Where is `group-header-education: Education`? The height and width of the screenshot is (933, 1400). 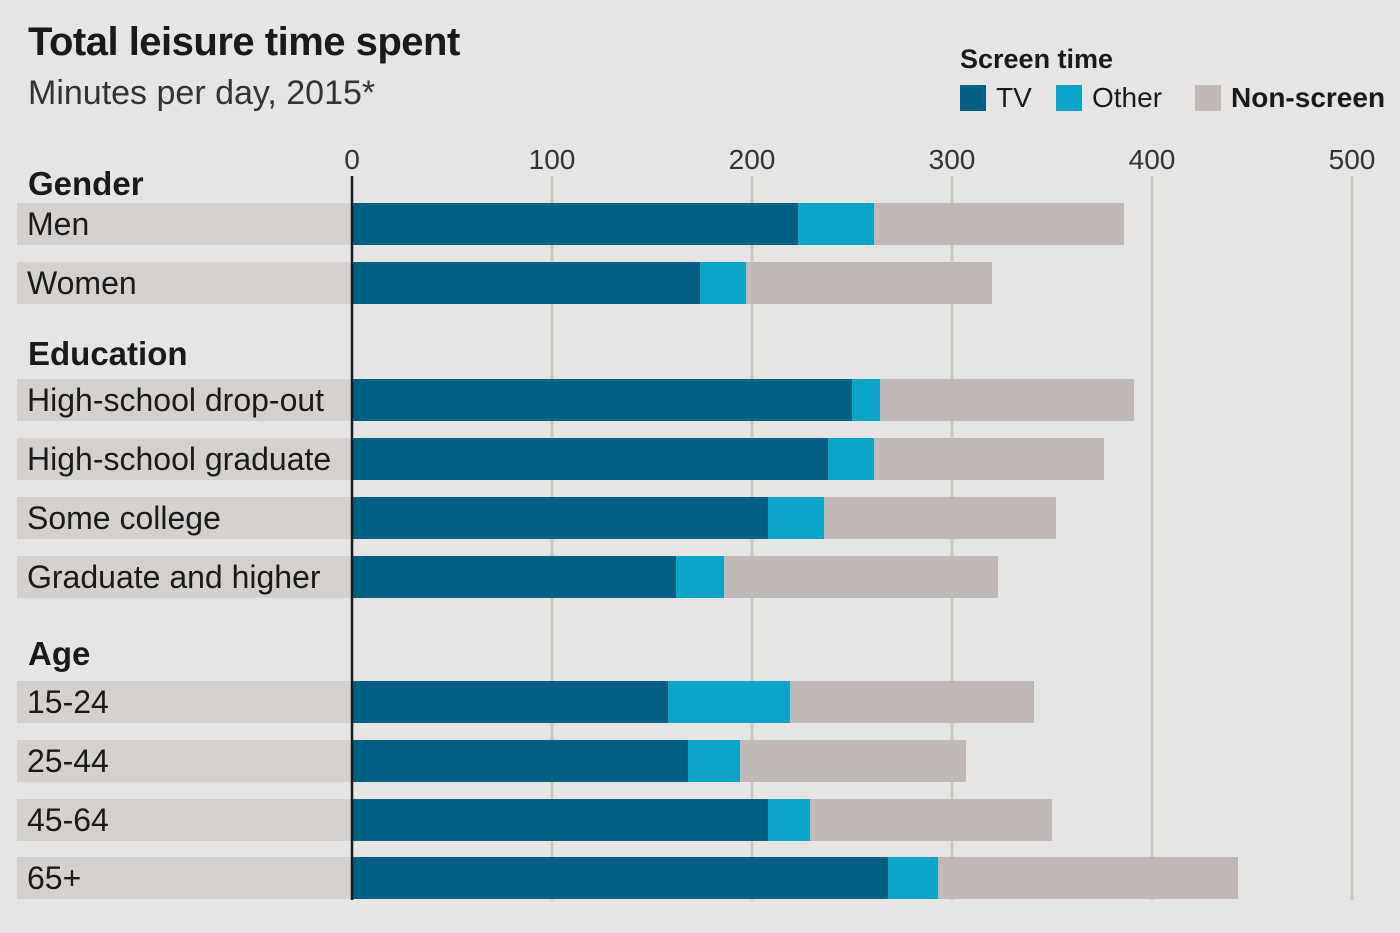 group-header-education: Education is located at coordinates (108, 353).